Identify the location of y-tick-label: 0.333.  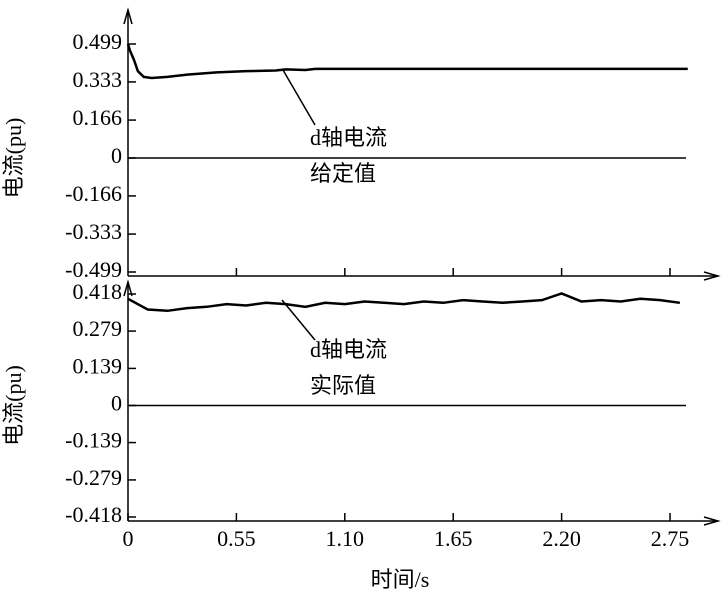
(98, 79).